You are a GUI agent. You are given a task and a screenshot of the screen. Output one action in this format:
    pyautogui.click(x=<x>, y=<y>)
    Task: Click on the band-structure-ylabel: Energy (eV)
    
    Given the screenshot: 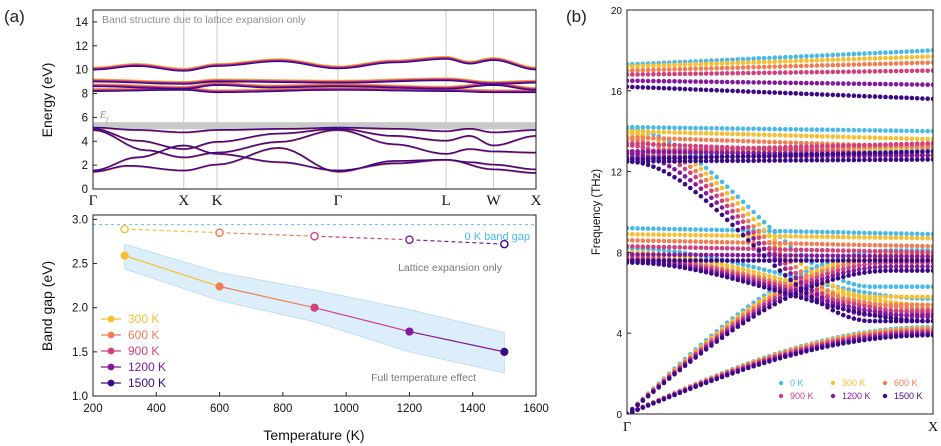 What is the action you would take?
    pyautogui.click(x=47, y=100)
    